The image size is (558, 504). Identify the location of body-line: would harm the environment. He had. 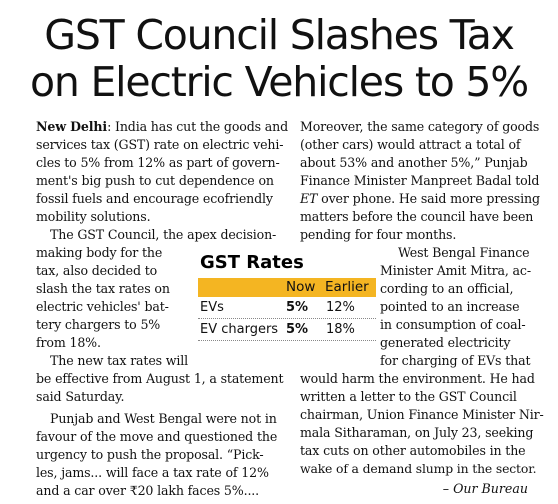
(417, 378).